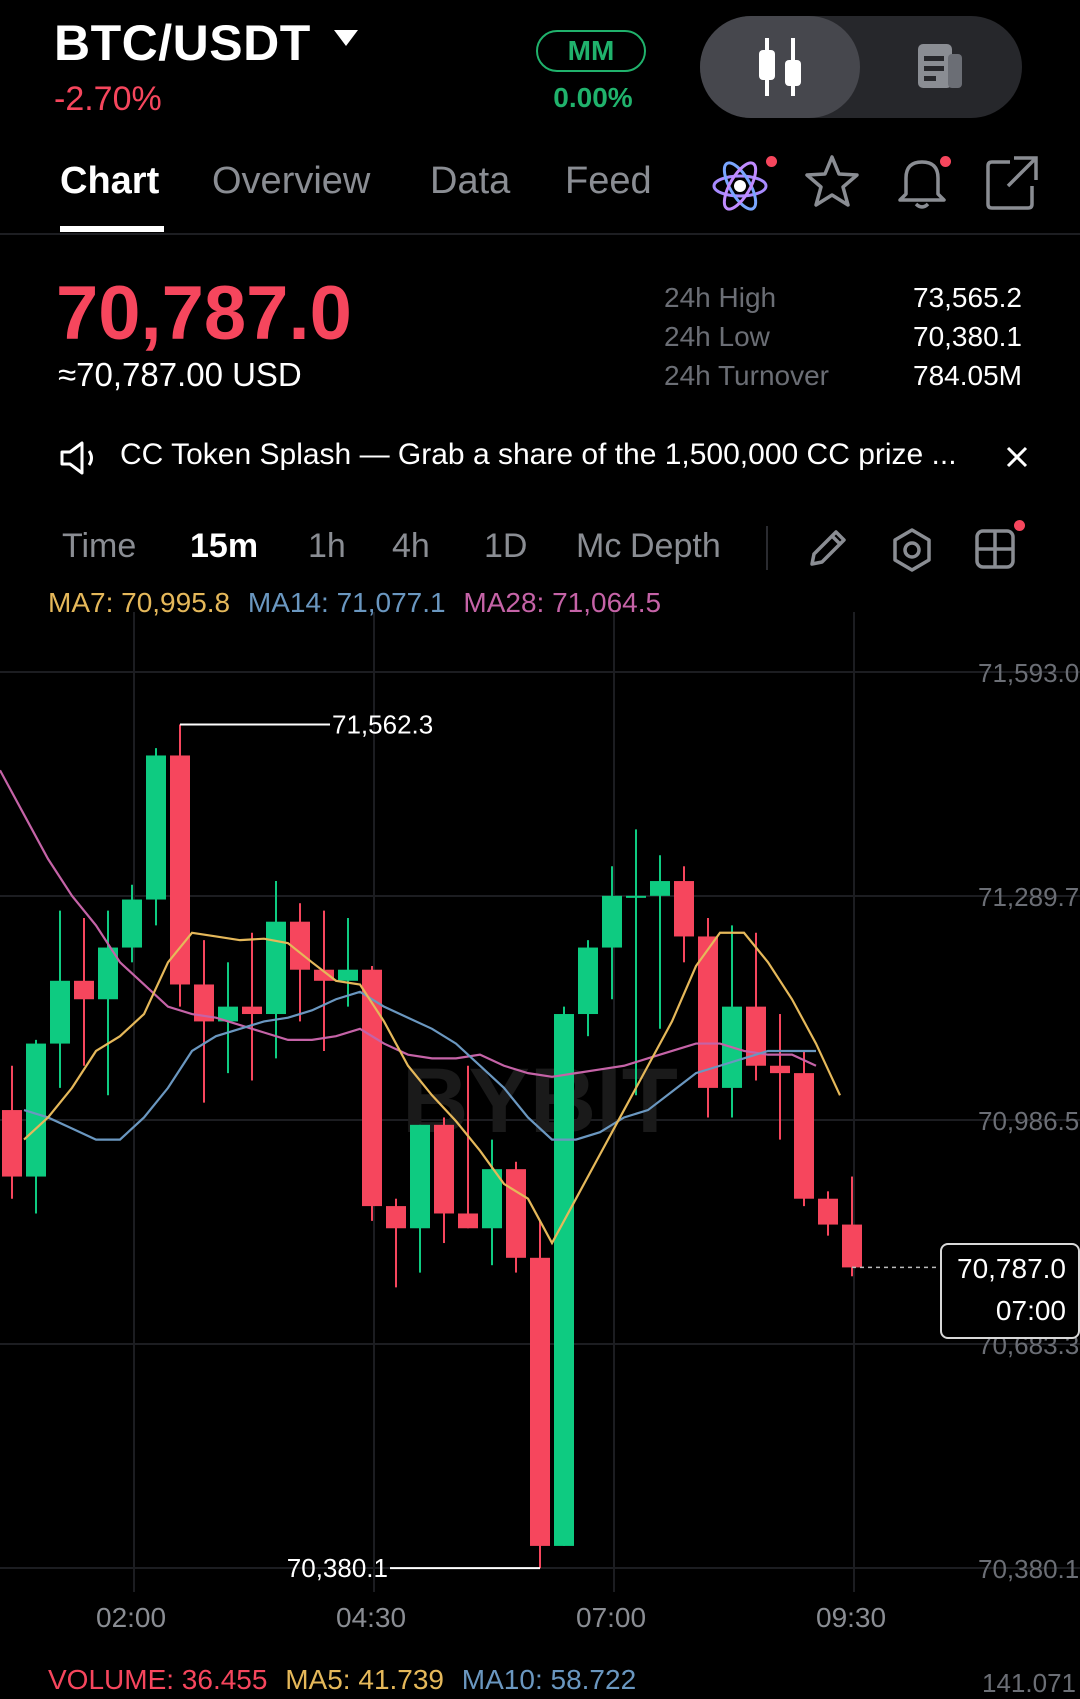 This screenshot has width=1080, height=1699. I want to click on draw-pencil-icon, so click(827, 549).